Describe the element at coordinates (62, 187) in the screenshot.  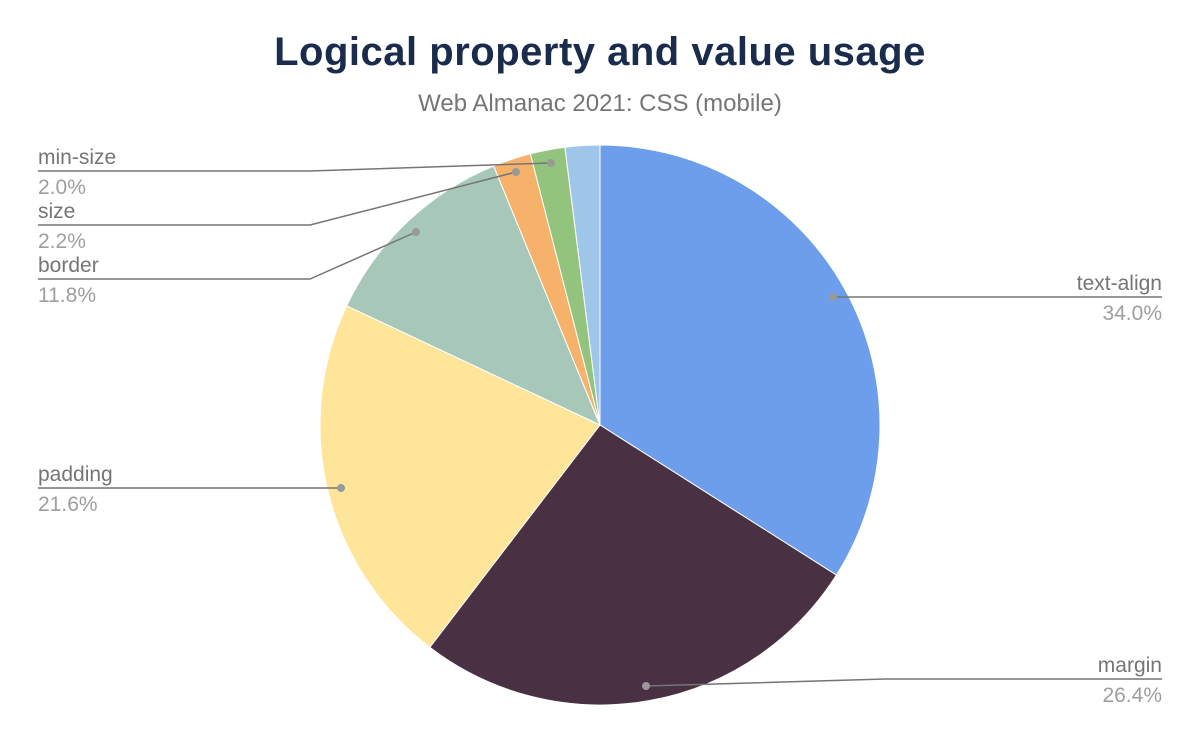
I see `slice-percent: 2.0%` at that location.